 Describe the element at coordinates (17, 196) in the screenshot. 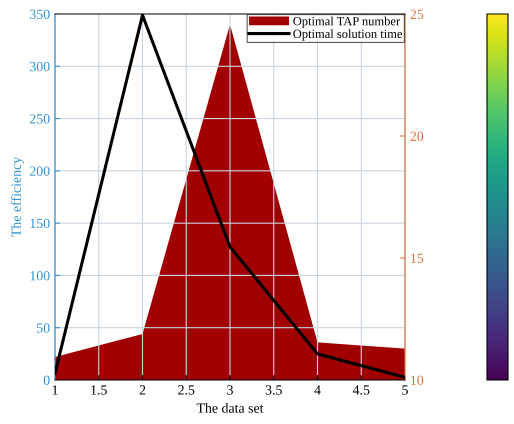

I see `y-axis-title: The efficiency` at that location.